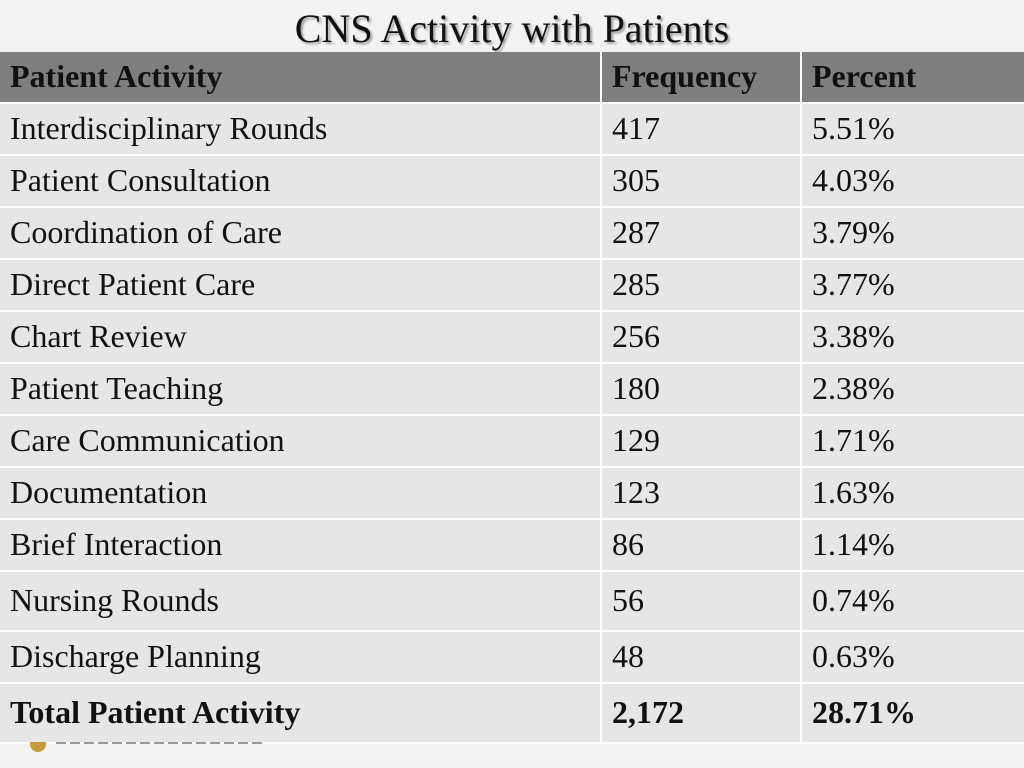  Describe the element at coordinates (913, 601) in the screenshot. I see `percent-cell: 0.74%` at that location.